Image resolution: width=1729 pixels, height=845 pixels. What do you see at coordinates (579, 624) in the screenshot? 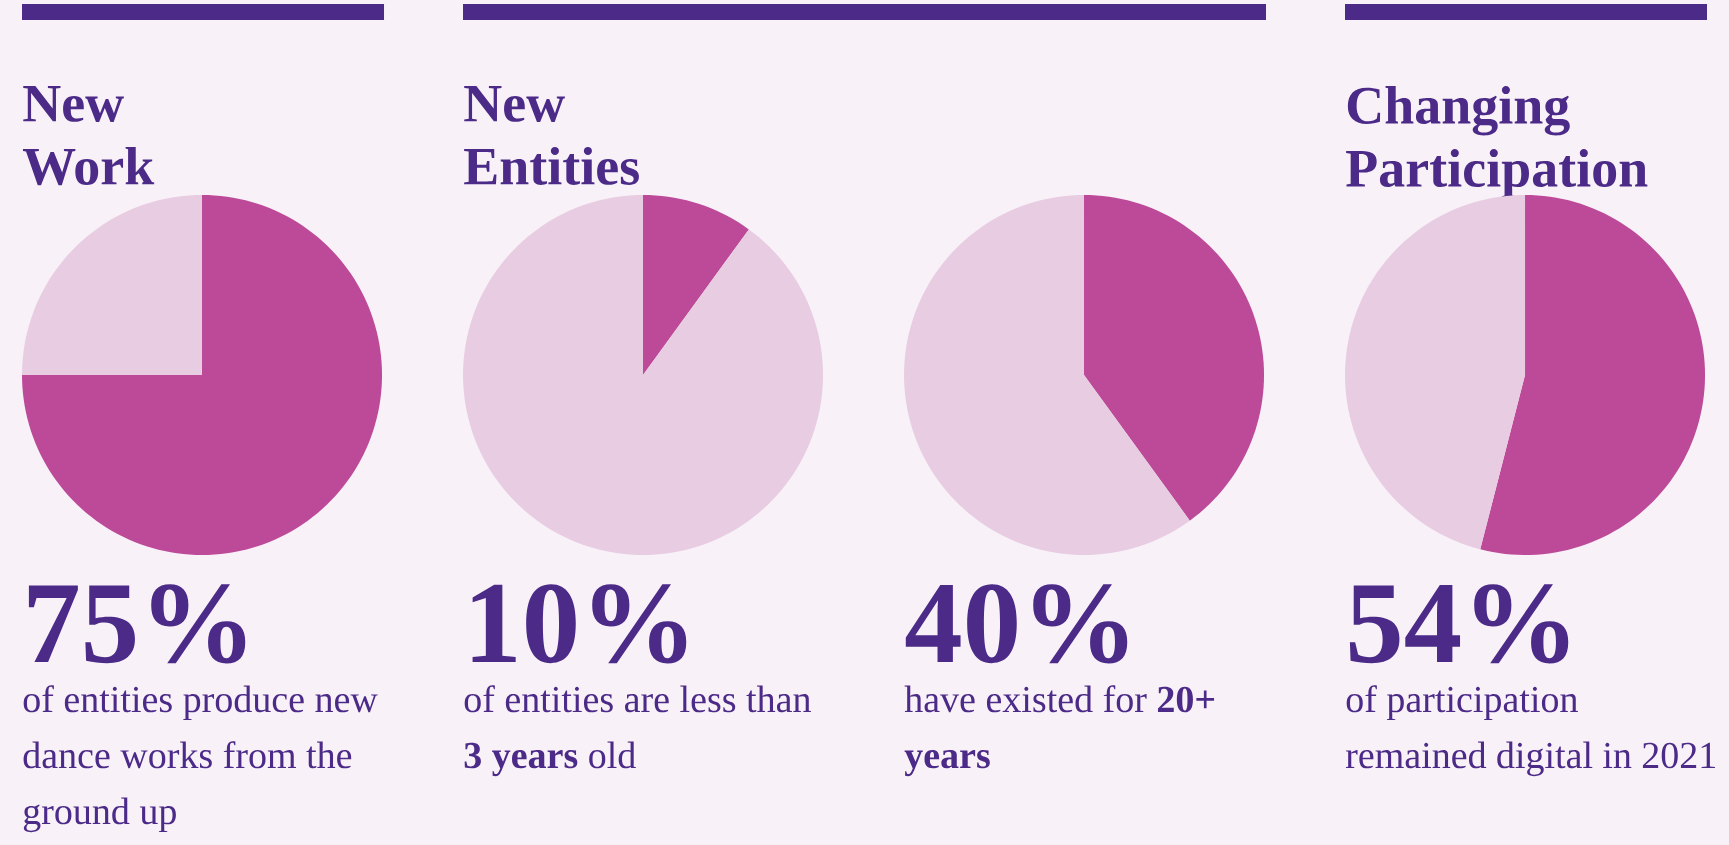
I see `text: 10%` at bounding box center [579, 624].